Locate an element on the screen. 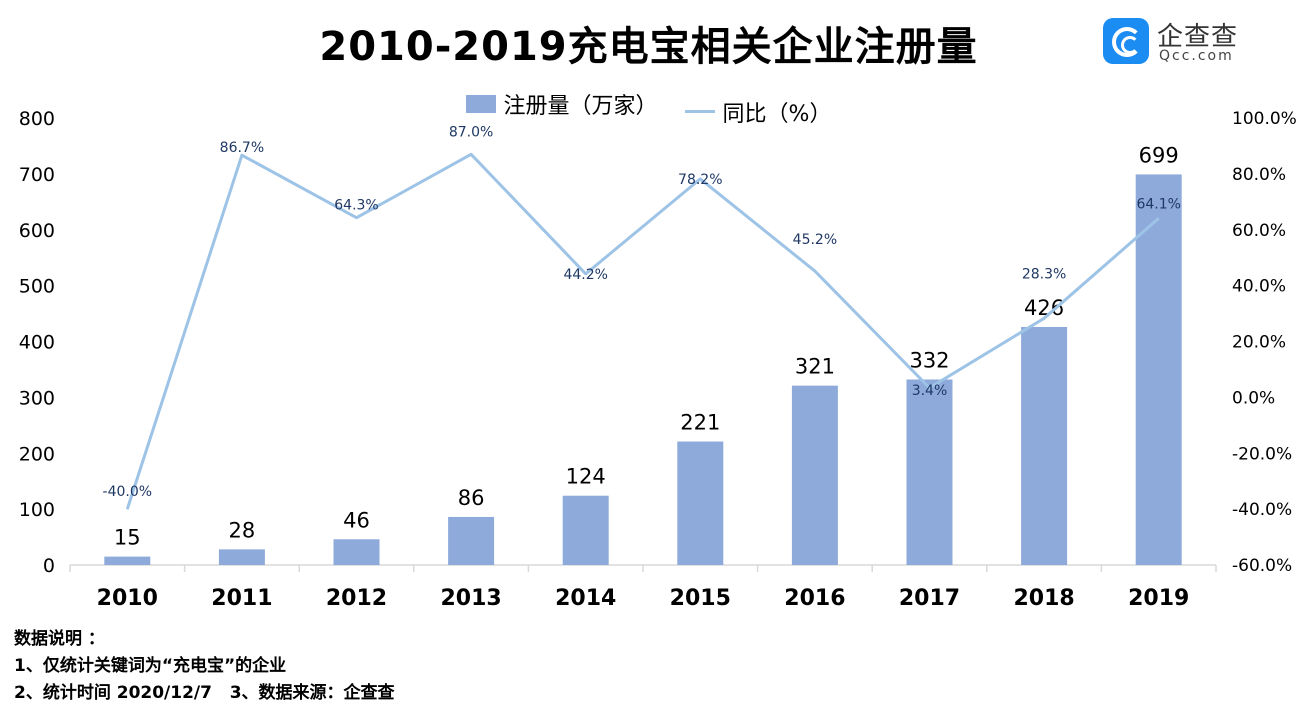  bar-2012 is located at coordinates (356, 552).